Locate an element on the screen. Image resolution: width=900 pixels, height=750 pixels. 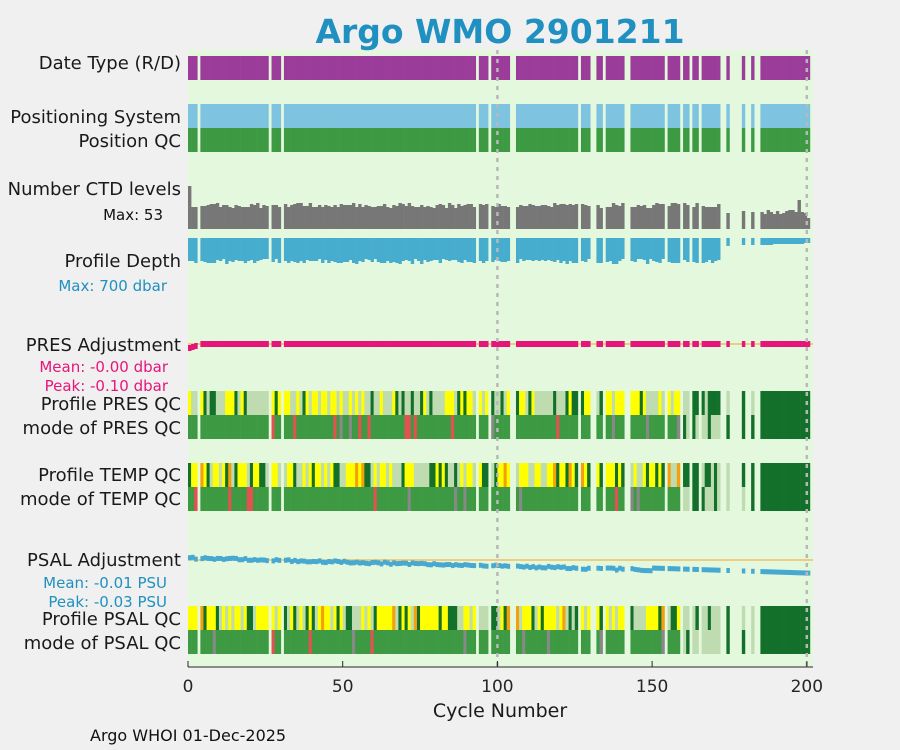
label-positioning-system: Positioning System is located at coordinates (95, 117).